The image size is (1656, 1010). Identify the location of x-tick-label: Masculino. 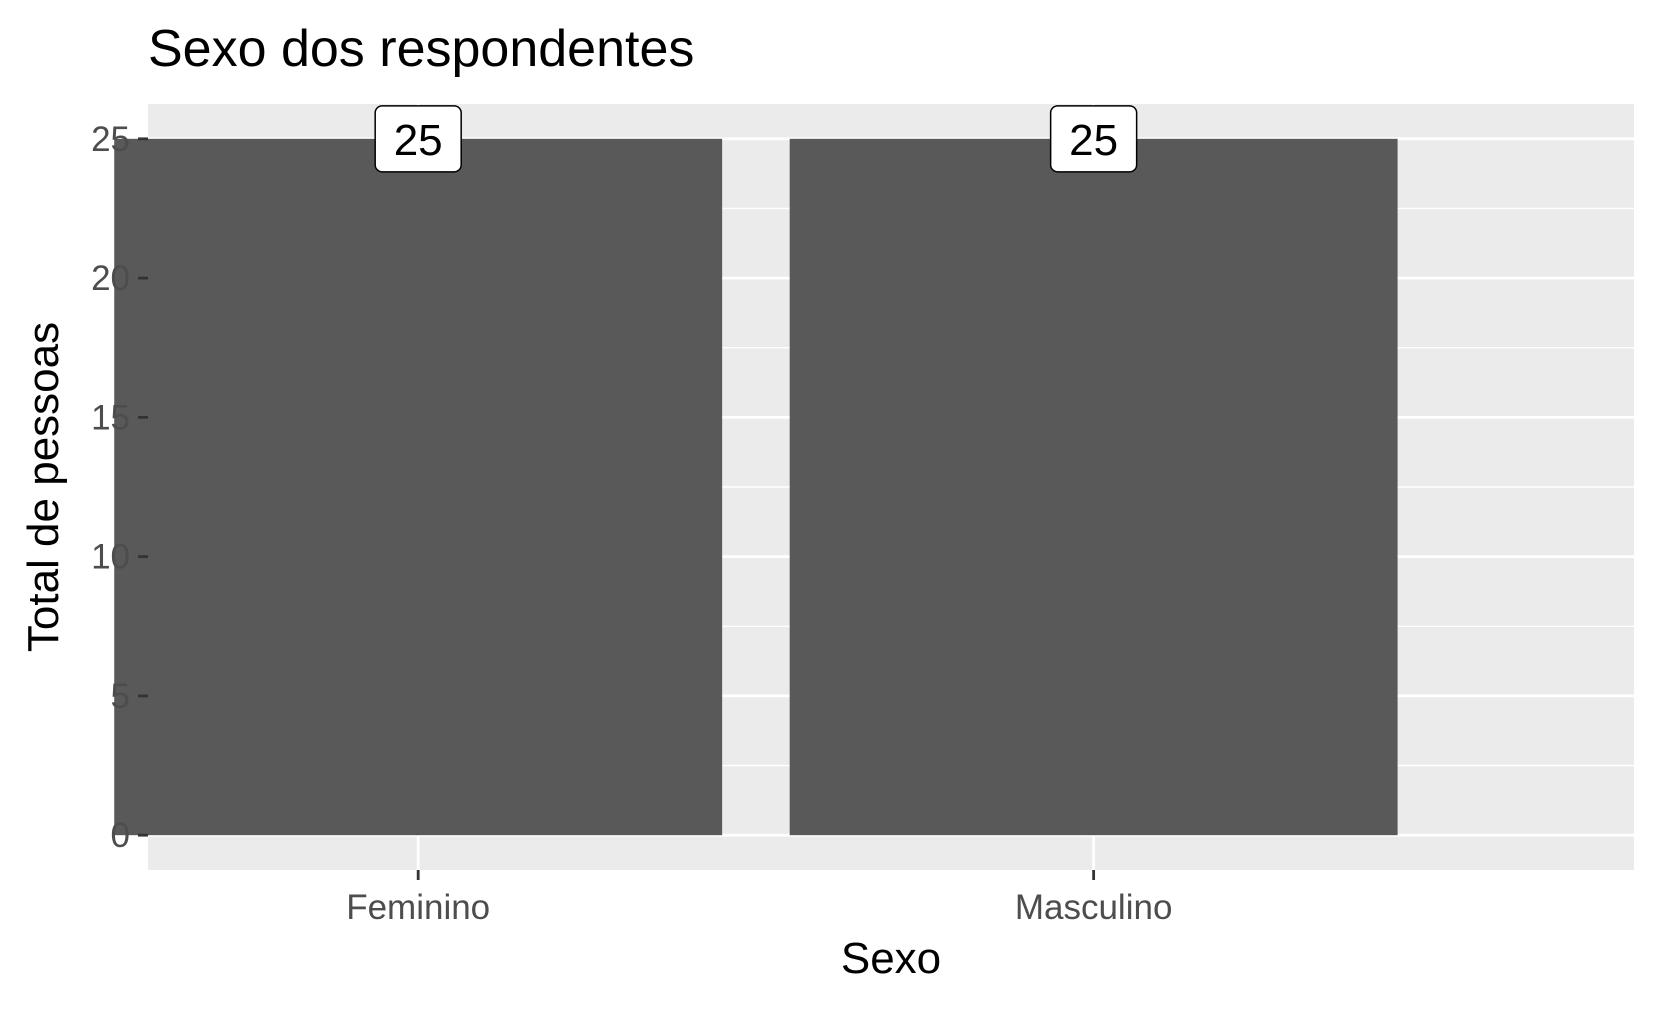
(1094, 907).